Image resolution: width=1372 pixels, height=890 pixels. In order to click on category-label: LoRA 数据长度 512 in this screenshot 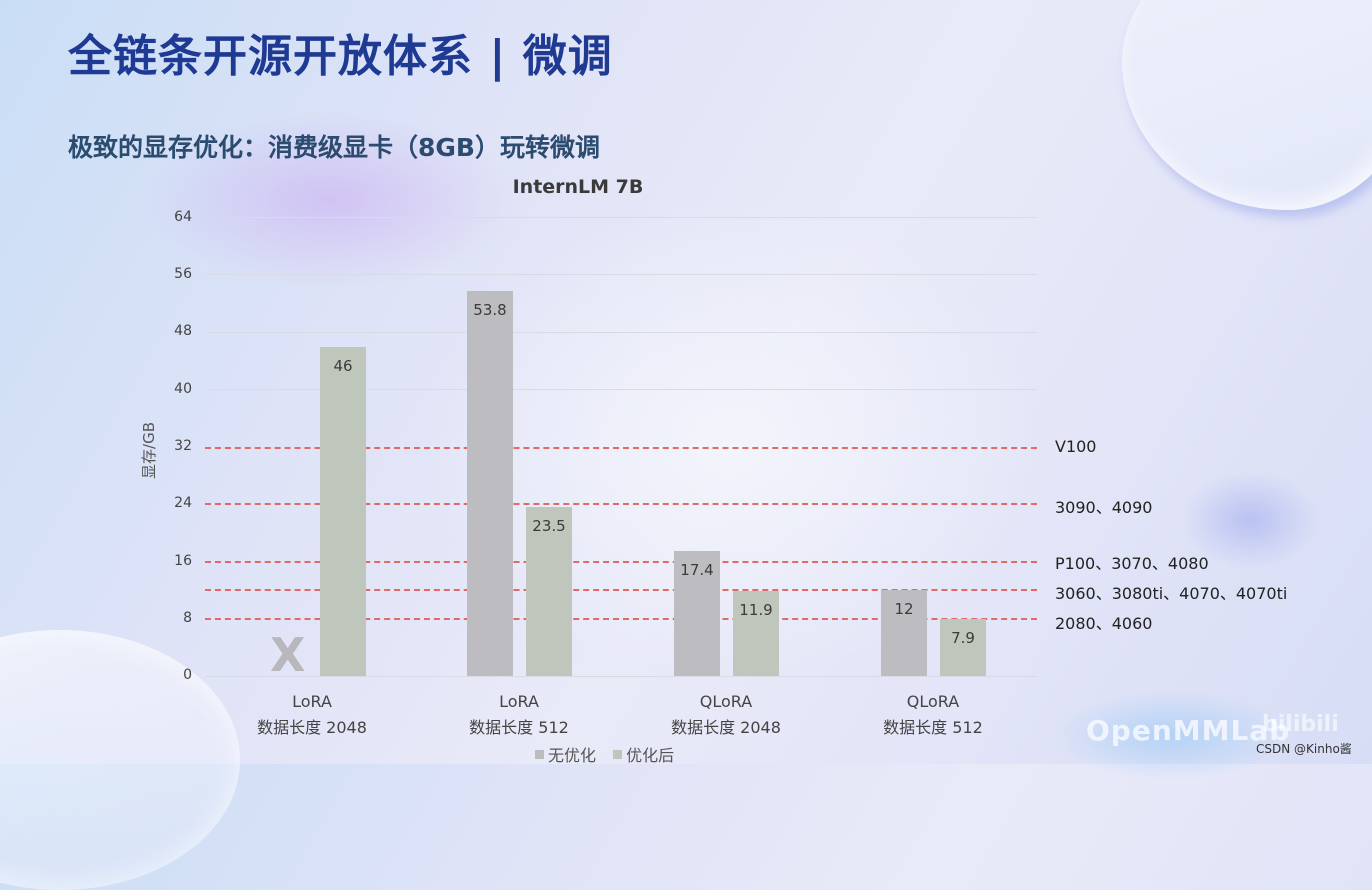, I will do `click(519, 715)`.